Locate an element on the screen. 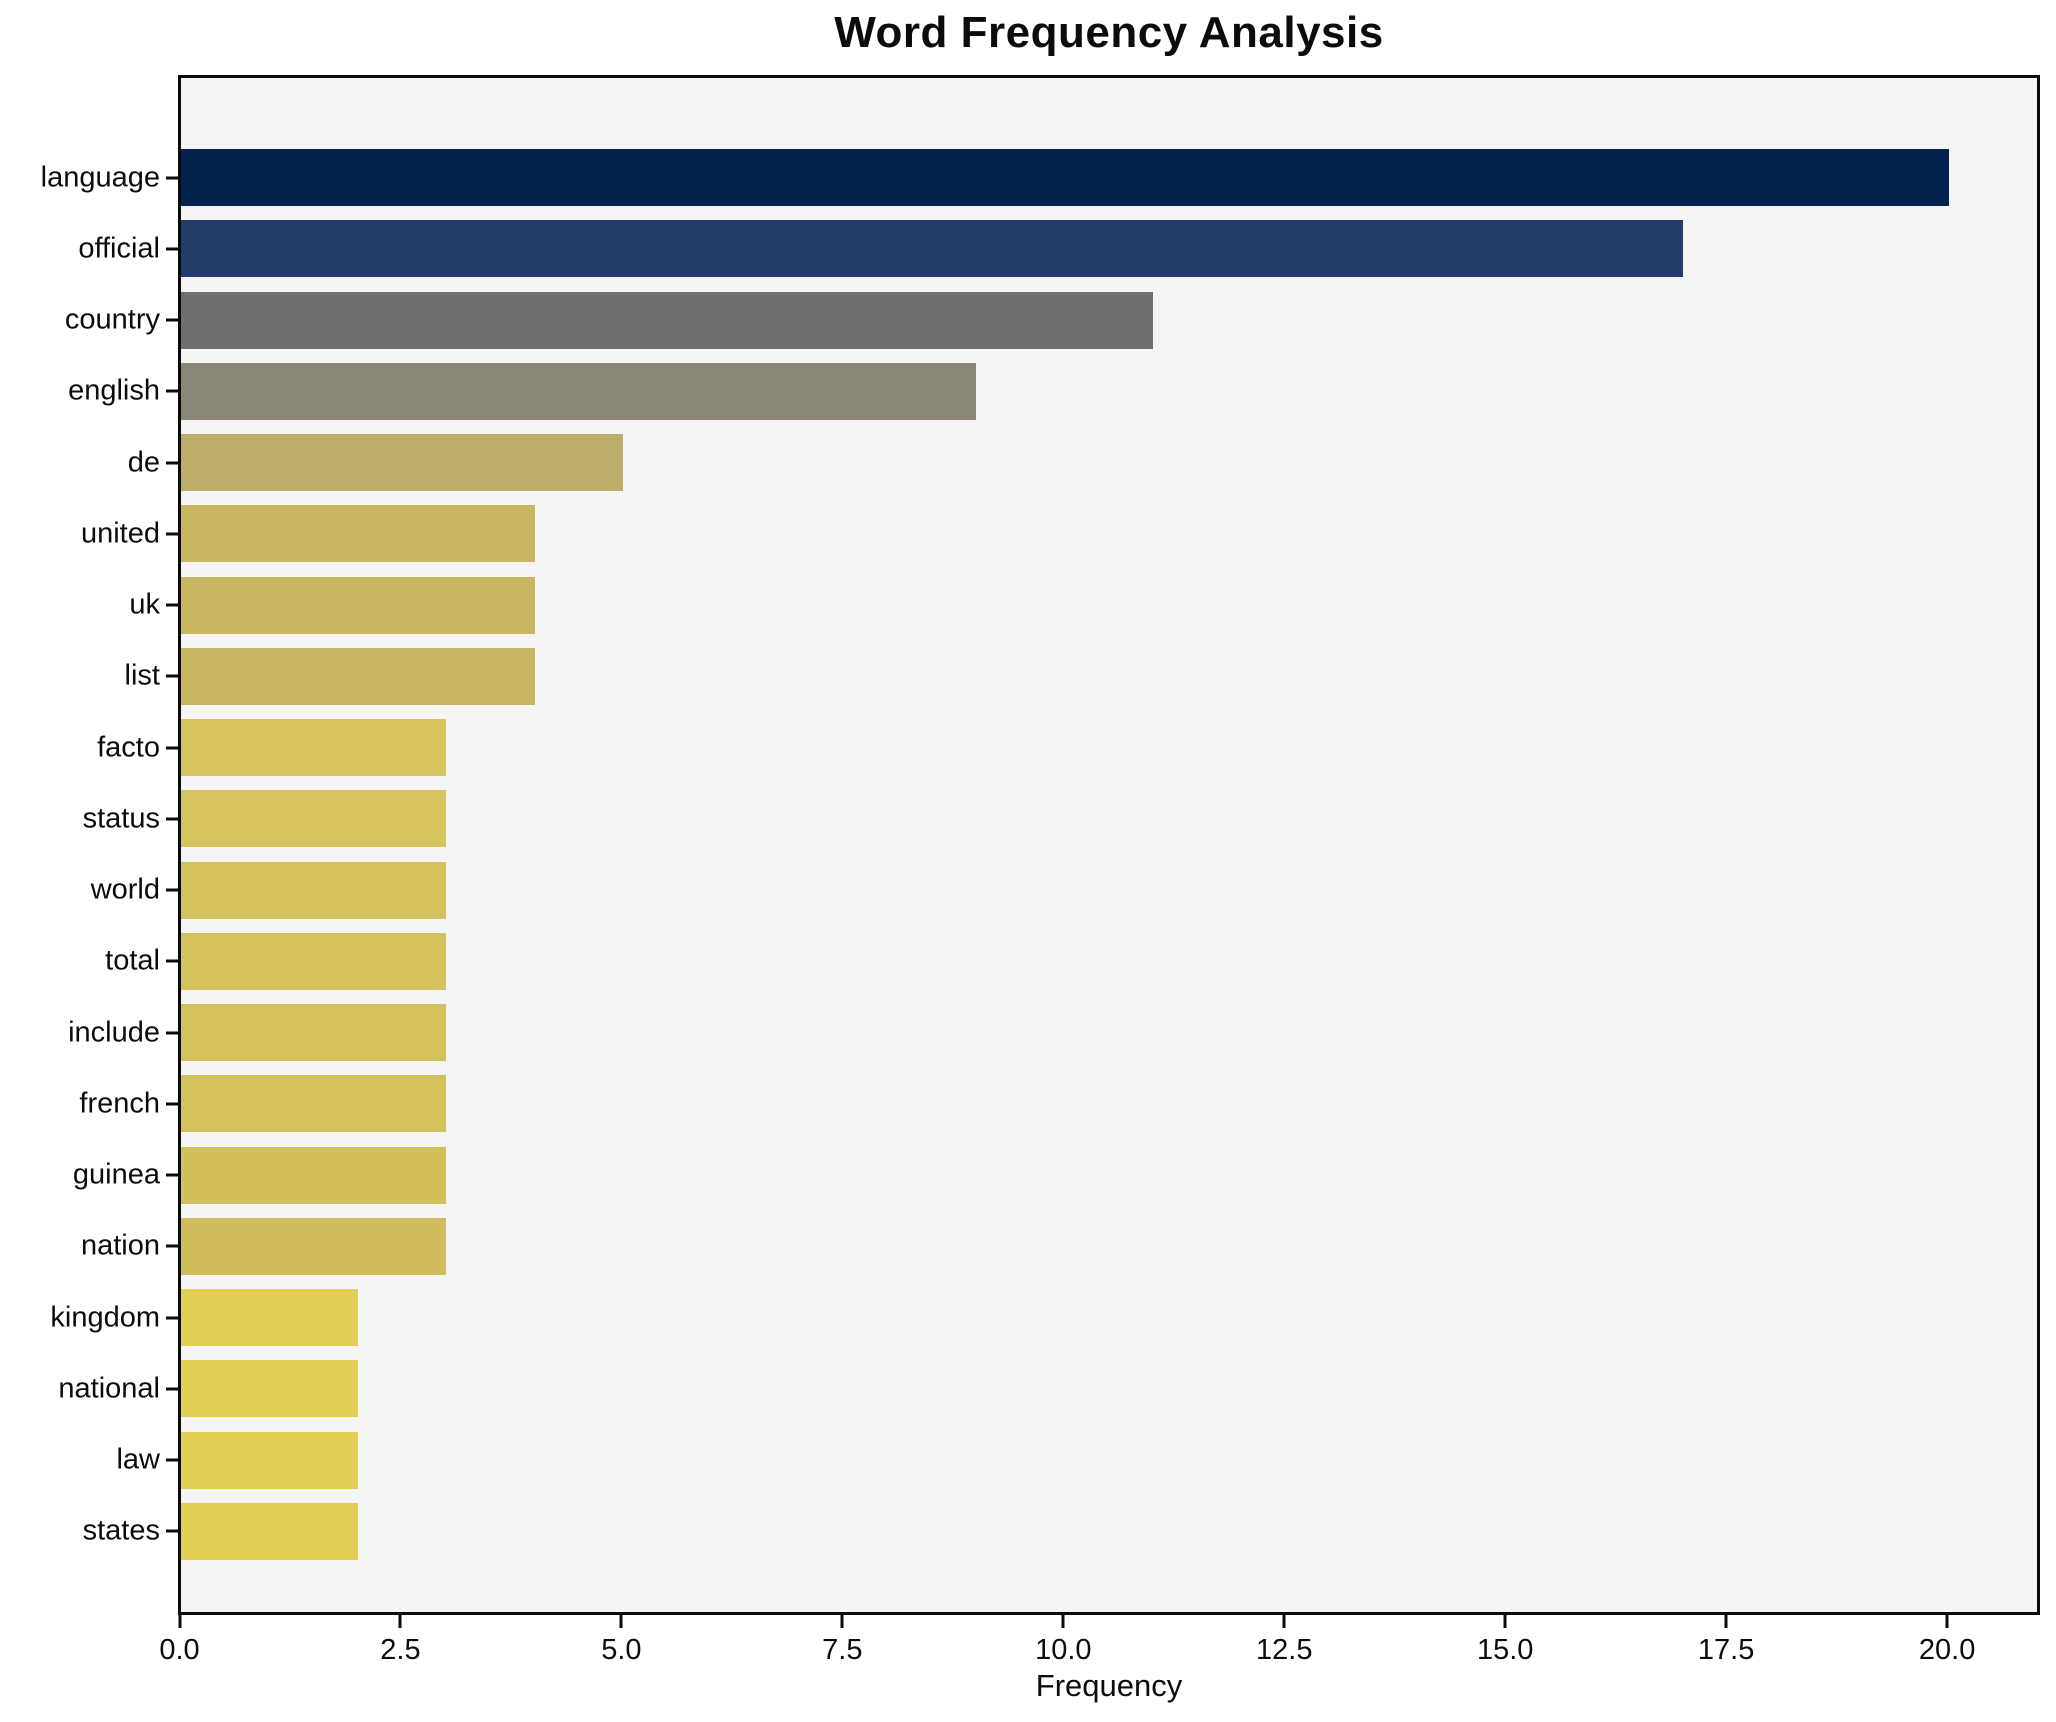  bar-row: nation is located at coordinates (1059, 1246).